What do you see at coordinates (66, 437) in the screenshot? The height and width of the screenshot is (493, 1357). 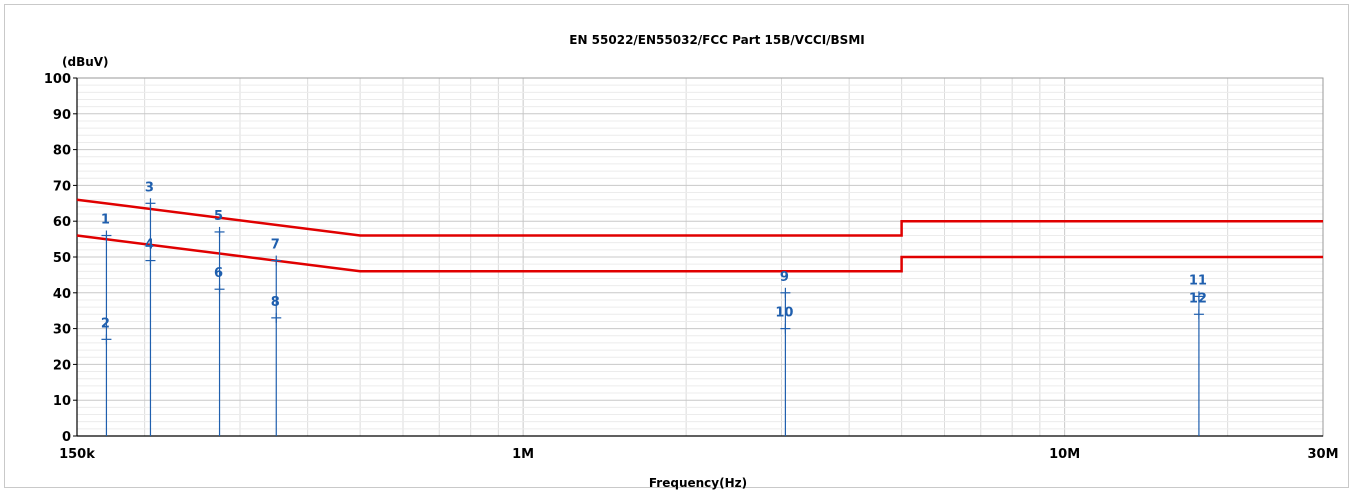 I see `y-tick-label: 0` at bounding box center [66, 437].